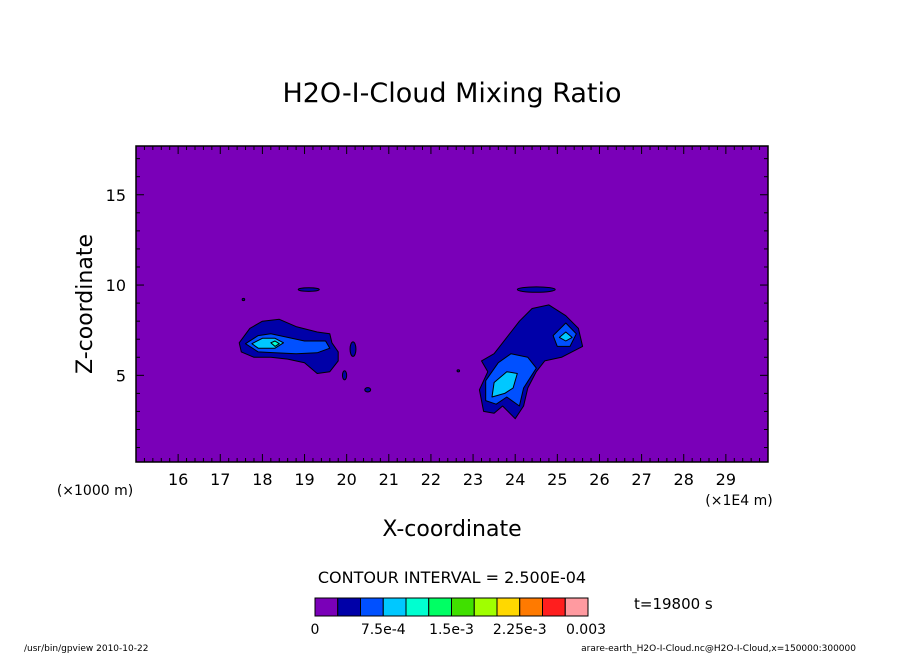  Describe the element at coordinates (315, 630) in the screenshot. I see `colorbar-tick-label: 0` at that location.